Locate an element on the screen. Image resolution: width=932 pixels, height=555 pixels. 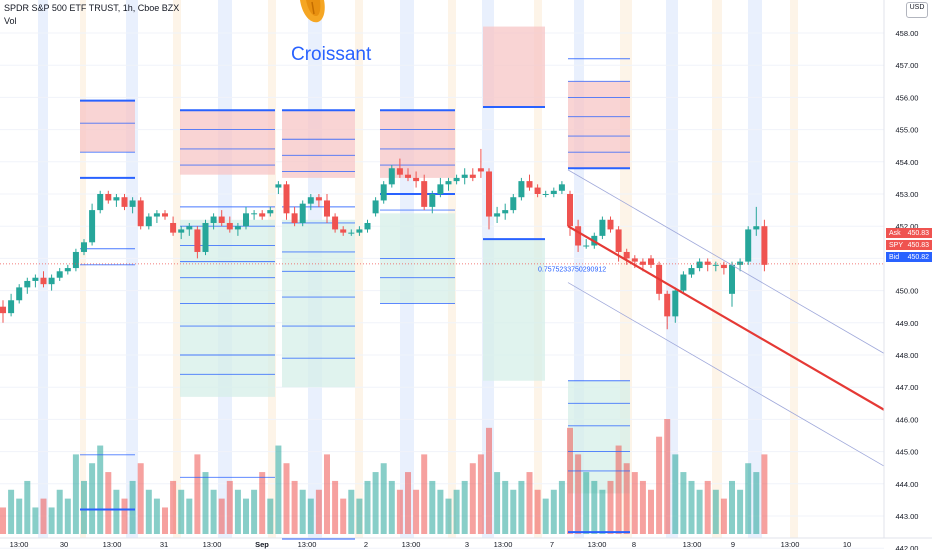
y-tick-label: 454.00 is located at coordinates (907, 162).